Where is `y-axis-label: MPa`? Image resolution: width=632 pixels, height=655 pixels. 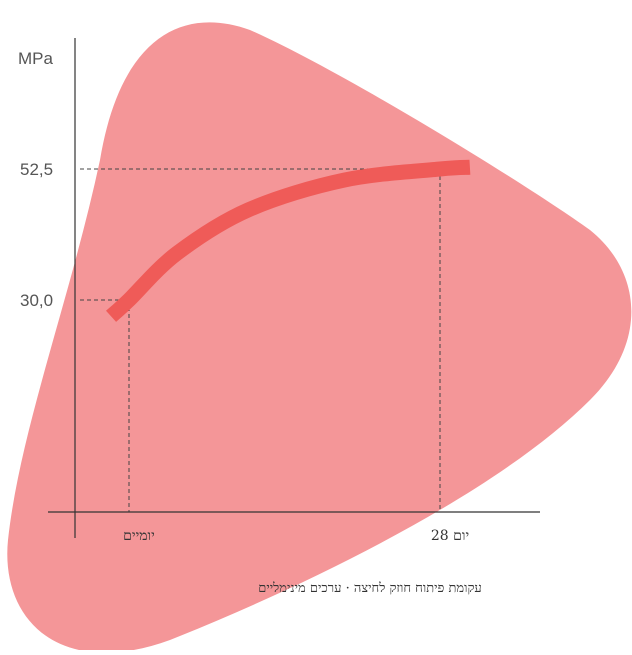 y-axis-label: MPa is located at coordinates (36, 58).